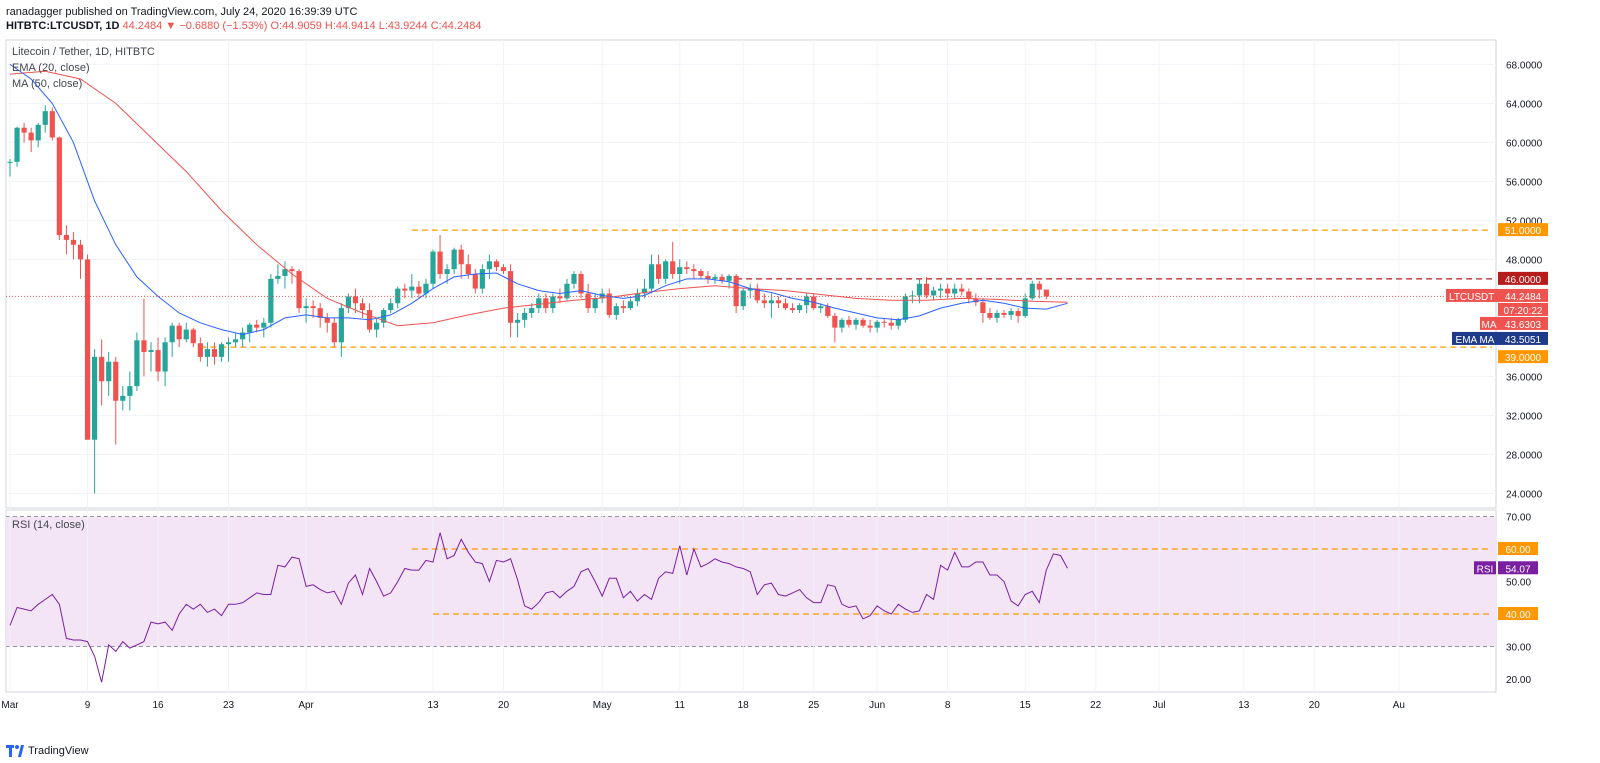 The image size is (1600, 763). I want to click on rsi-tag-60: 60.00, so click(1517, 550).